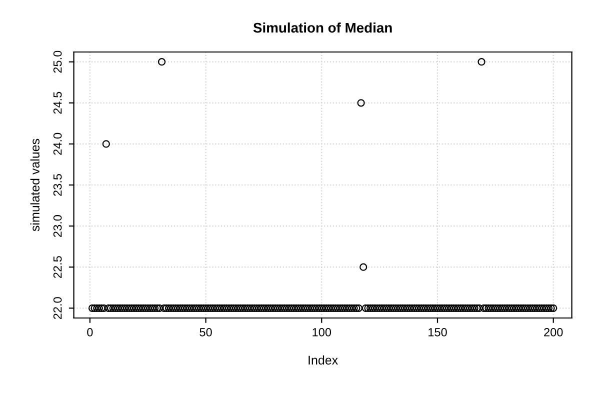 The width and height of the screenshot is (600, 400). Describe the element at coordinates (437, 332) in the screenshot. I see `x-tick-label: 150` at that location.